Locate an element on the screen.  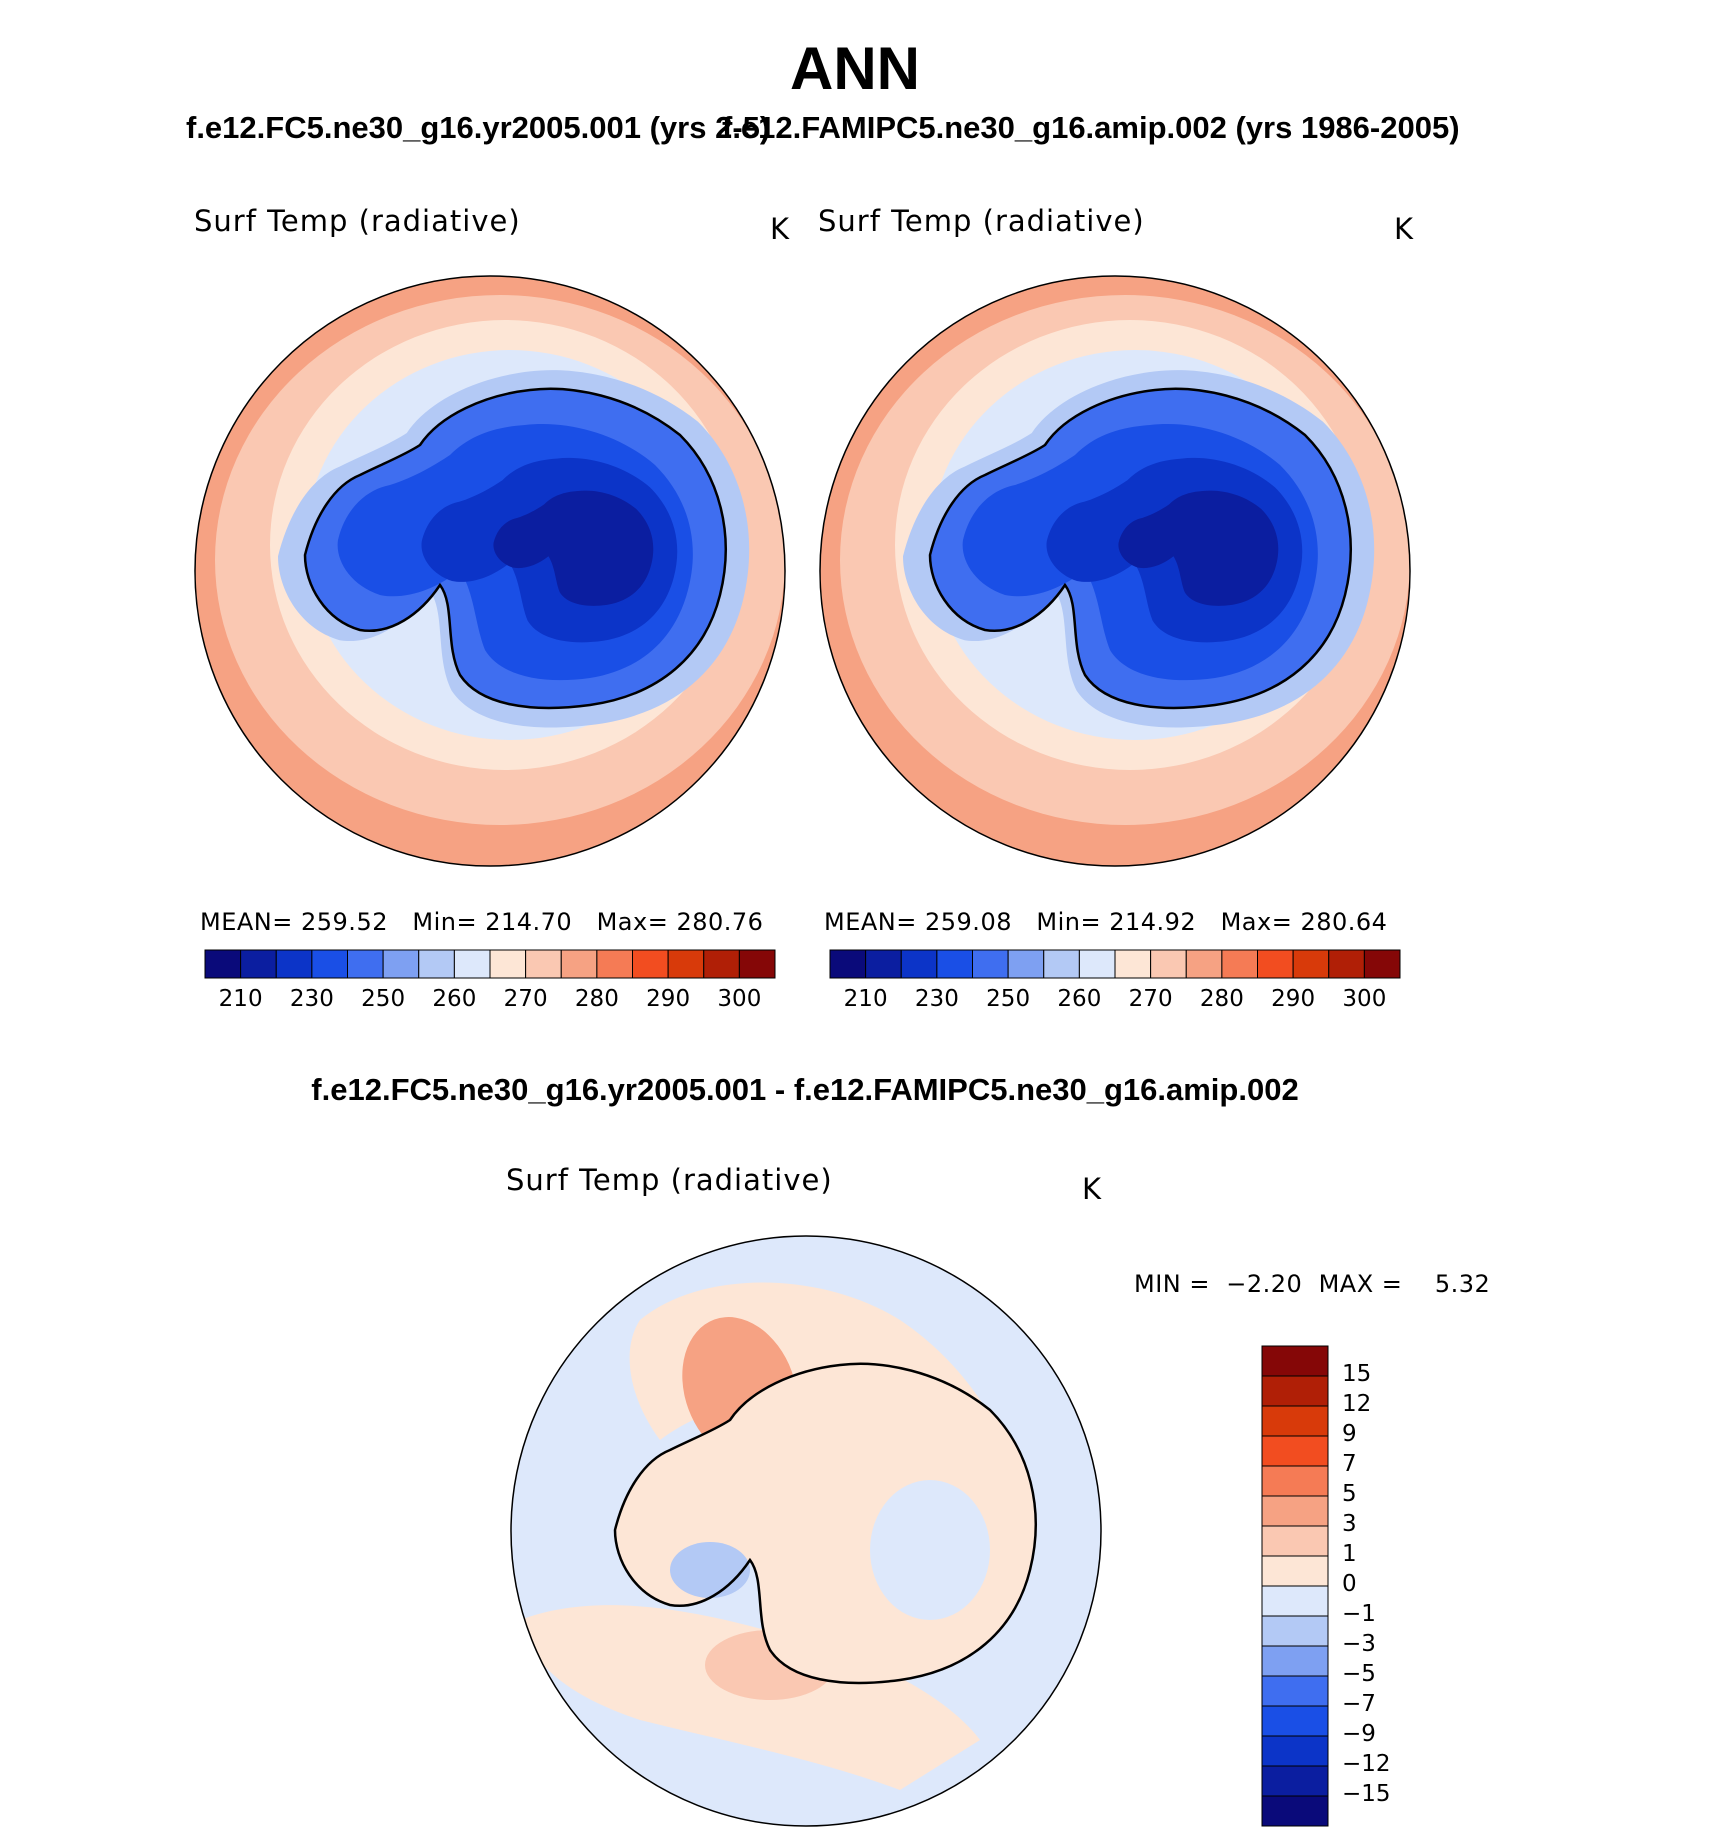
panel1-stats: MEAN= 259.52 Min= 214.70 Max= 280.76 is located at coordinates (481, 922).